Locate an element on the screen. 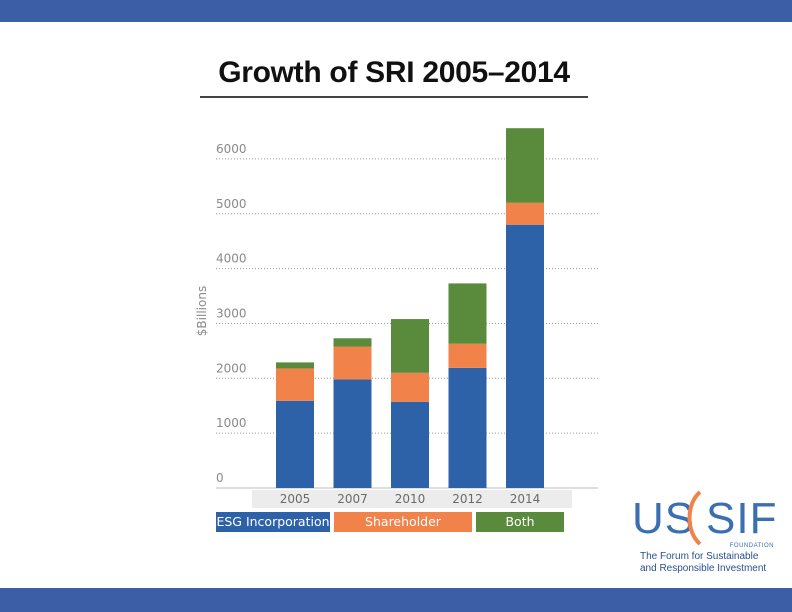 This screenshot has width=792, height=612. x-tick-label: 2012 is located at coordinates (467, 499).